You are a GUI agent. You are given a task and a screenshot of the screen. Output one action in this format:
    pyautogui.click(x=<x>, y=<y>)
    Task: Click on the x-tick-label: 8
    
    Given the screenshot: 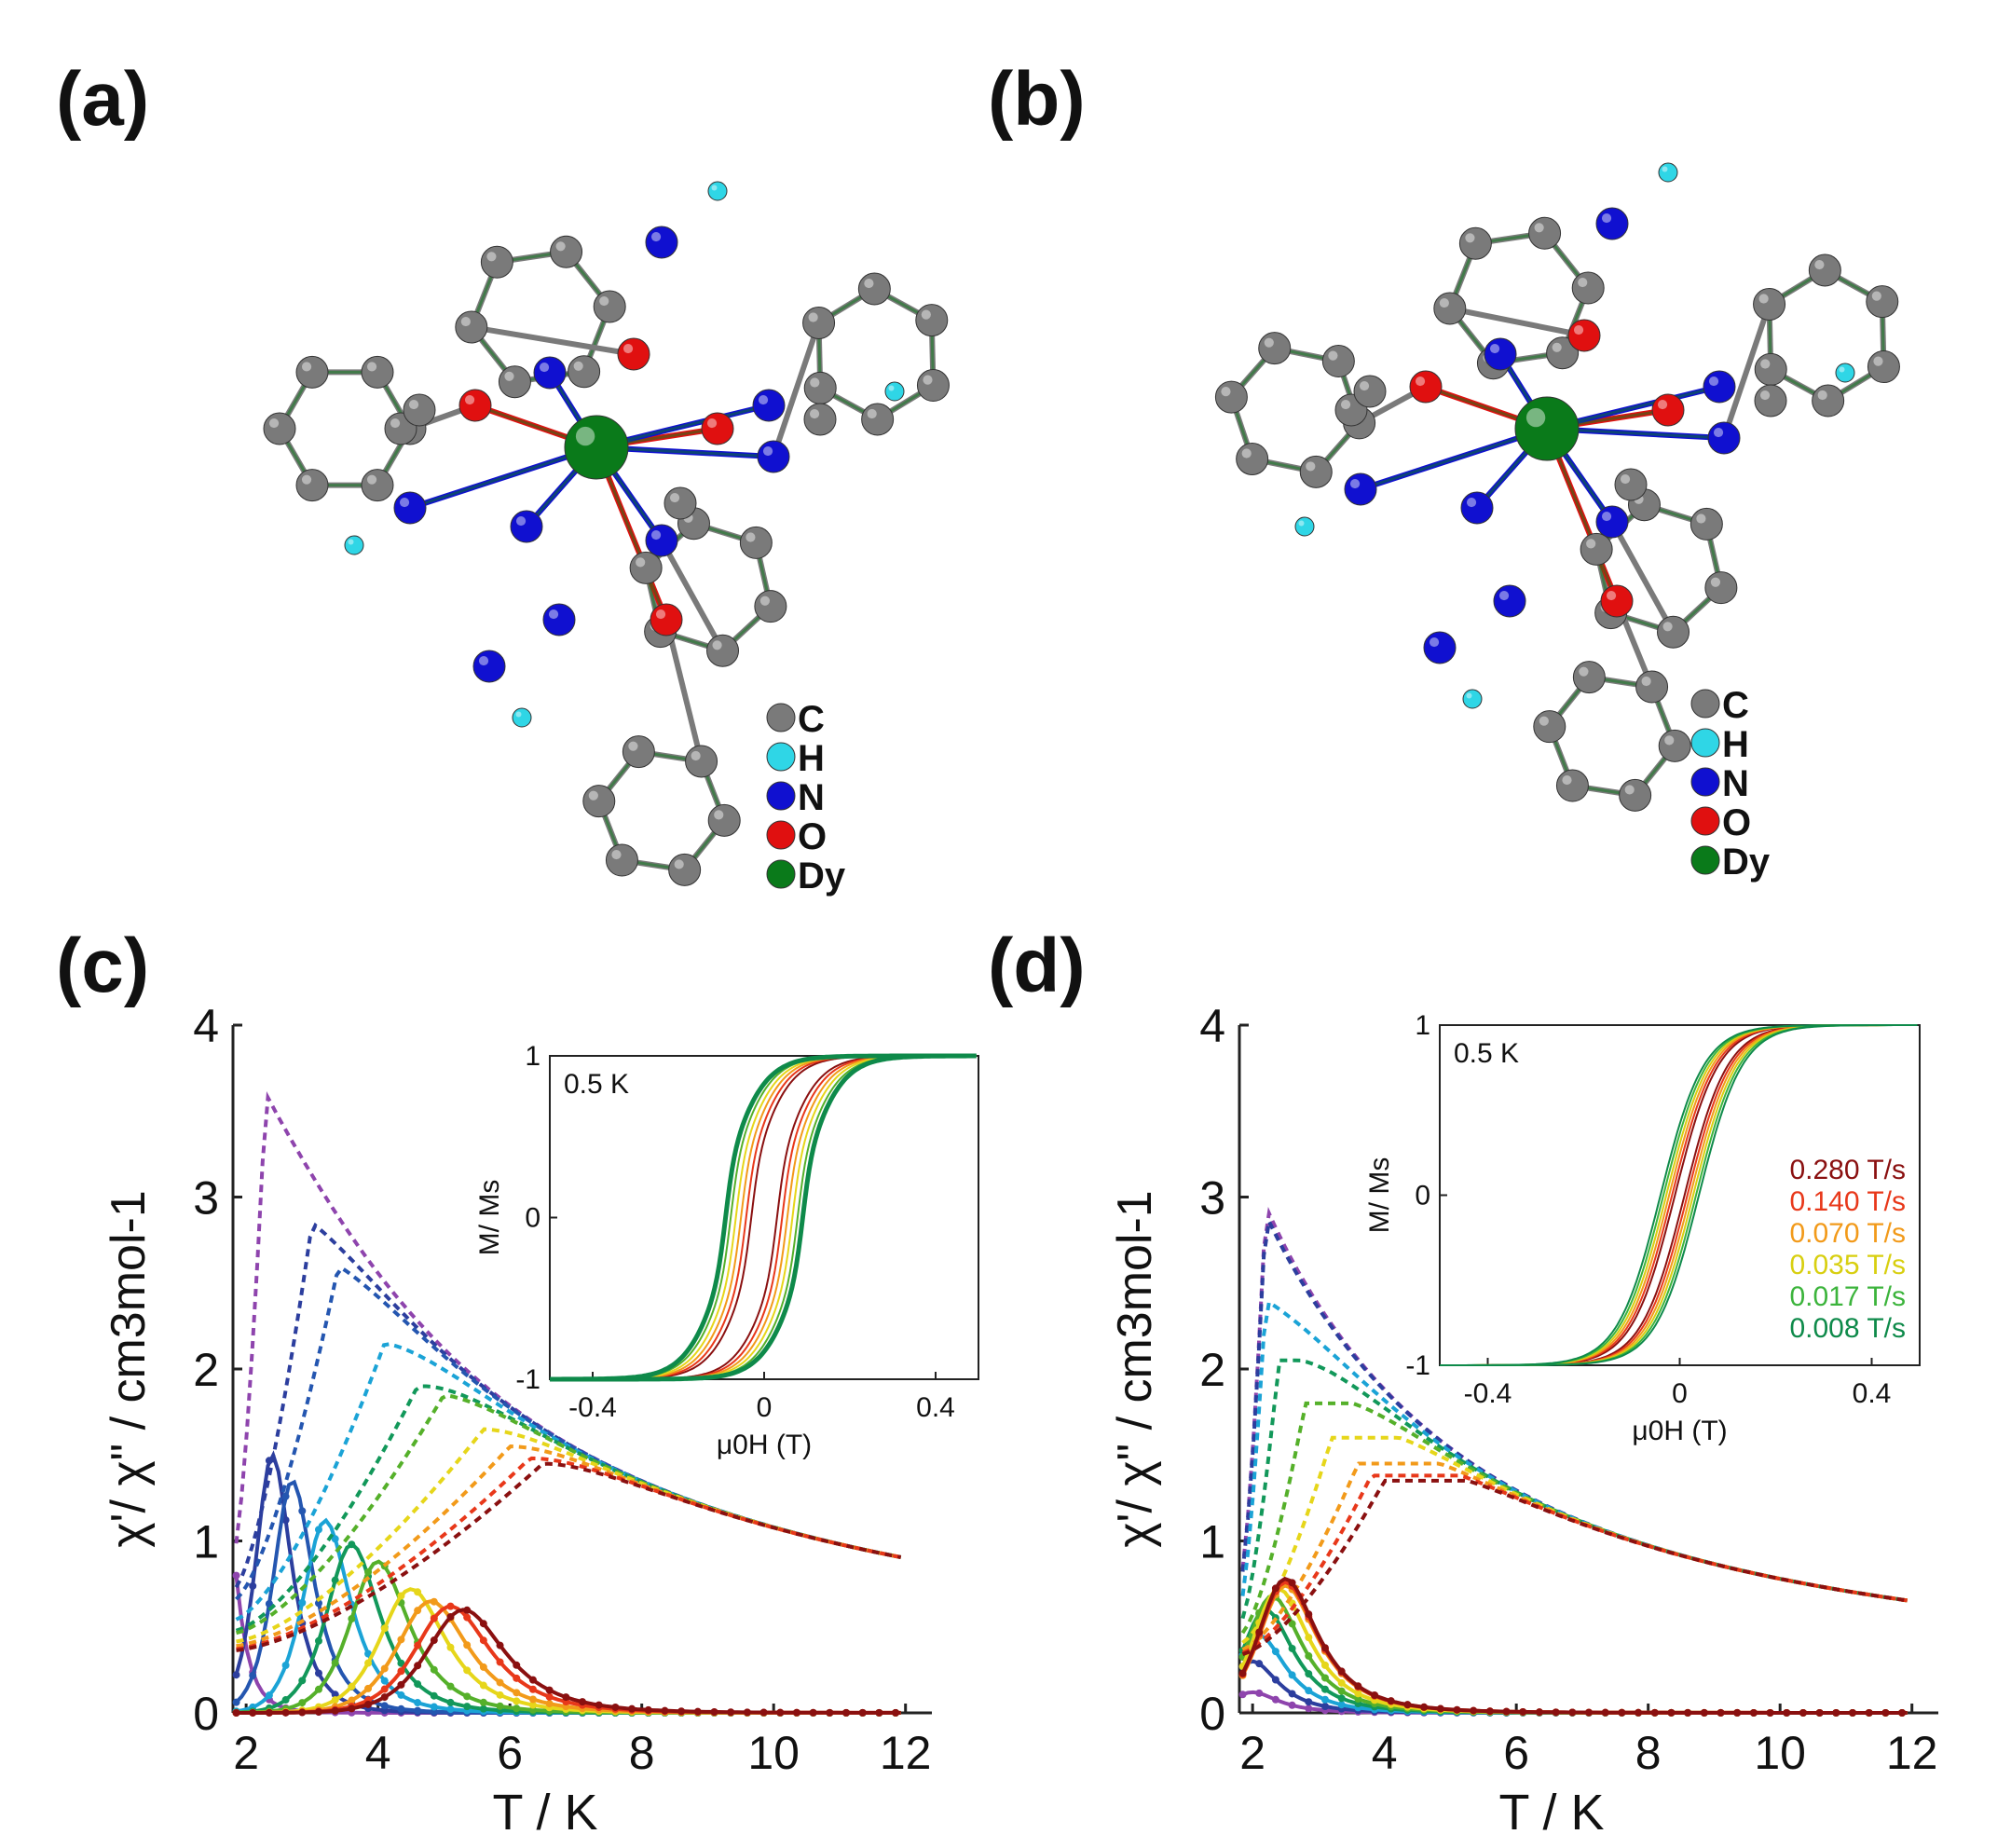 What is the action you would take?
    pyautogui.click(x=1648, y=1753)
    